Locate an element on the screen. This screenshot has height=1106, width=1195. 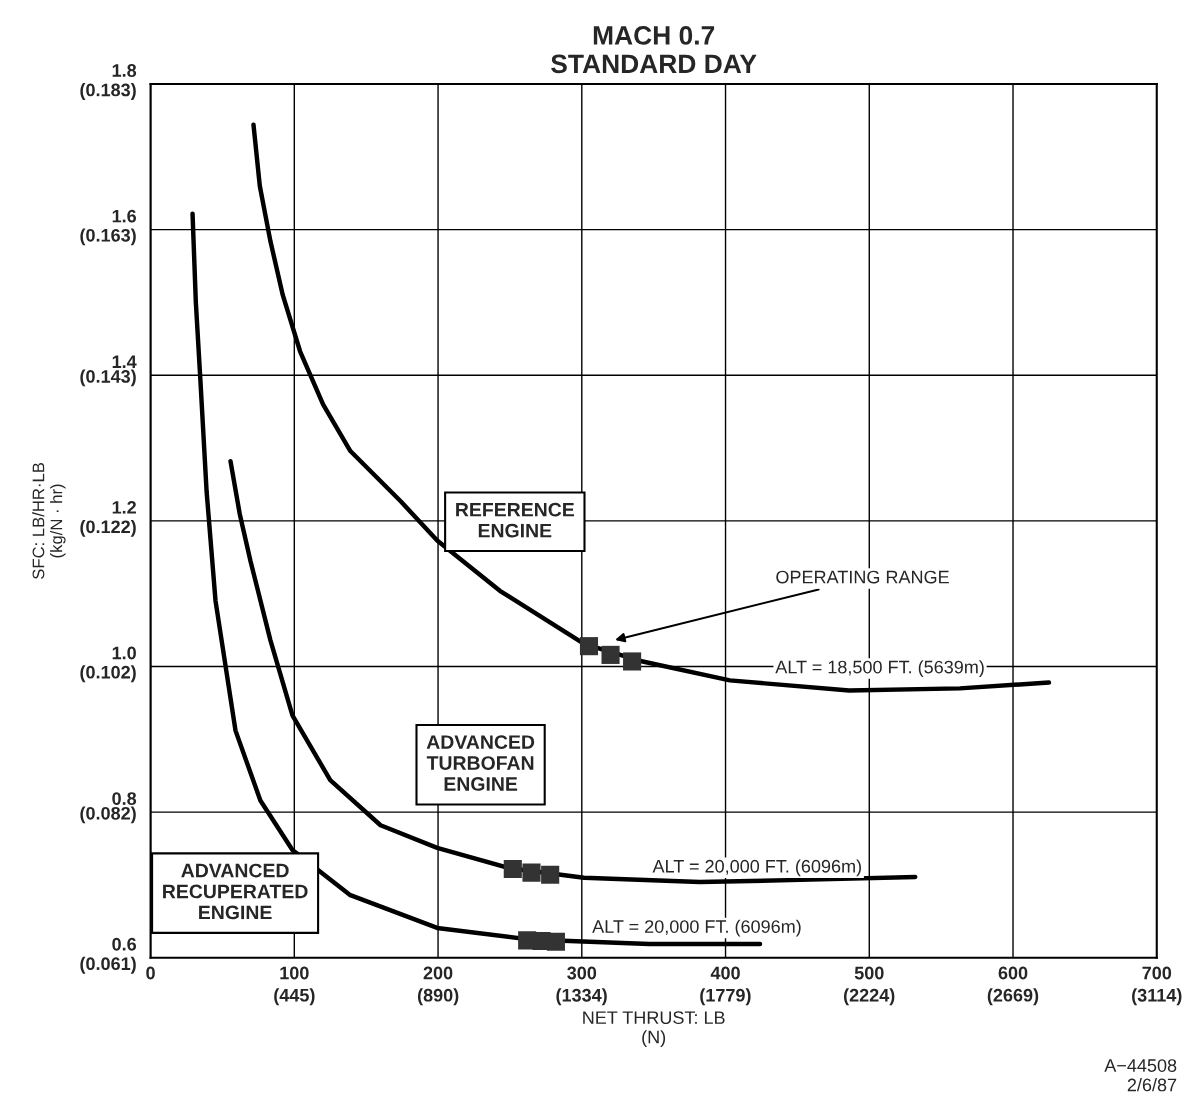
x2-tick-label: (1779) is located at coordinates (725, 997).